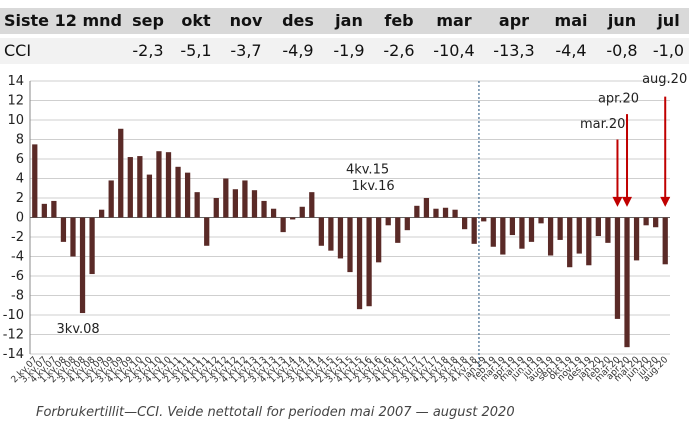 The image size is (689, 432). Describe the element at coordinates (426, 208) in the screenshot. I see `bar-3.kv.17` at that location.